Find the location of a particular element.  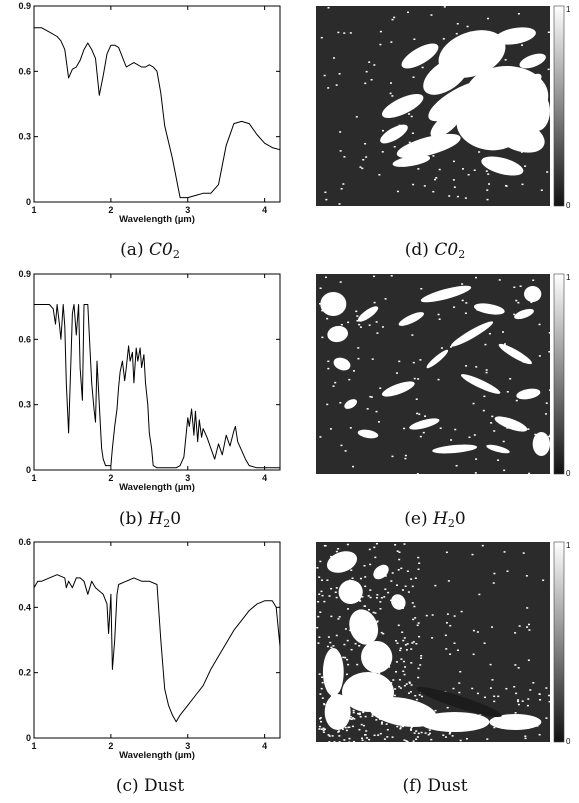

abundance-map-background is located at coordinates (433, 374).